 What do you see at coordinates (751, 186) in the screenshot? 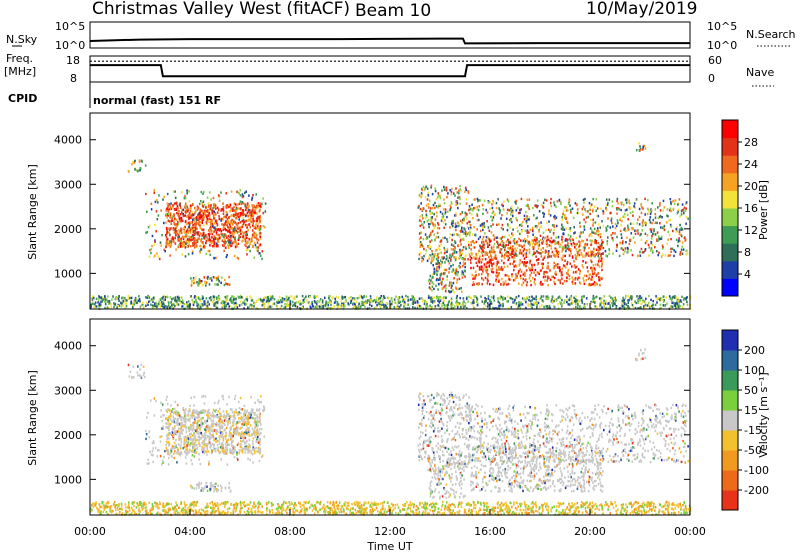
I see `colorbar-tick-label: 20` at bounding box center [751, 186].